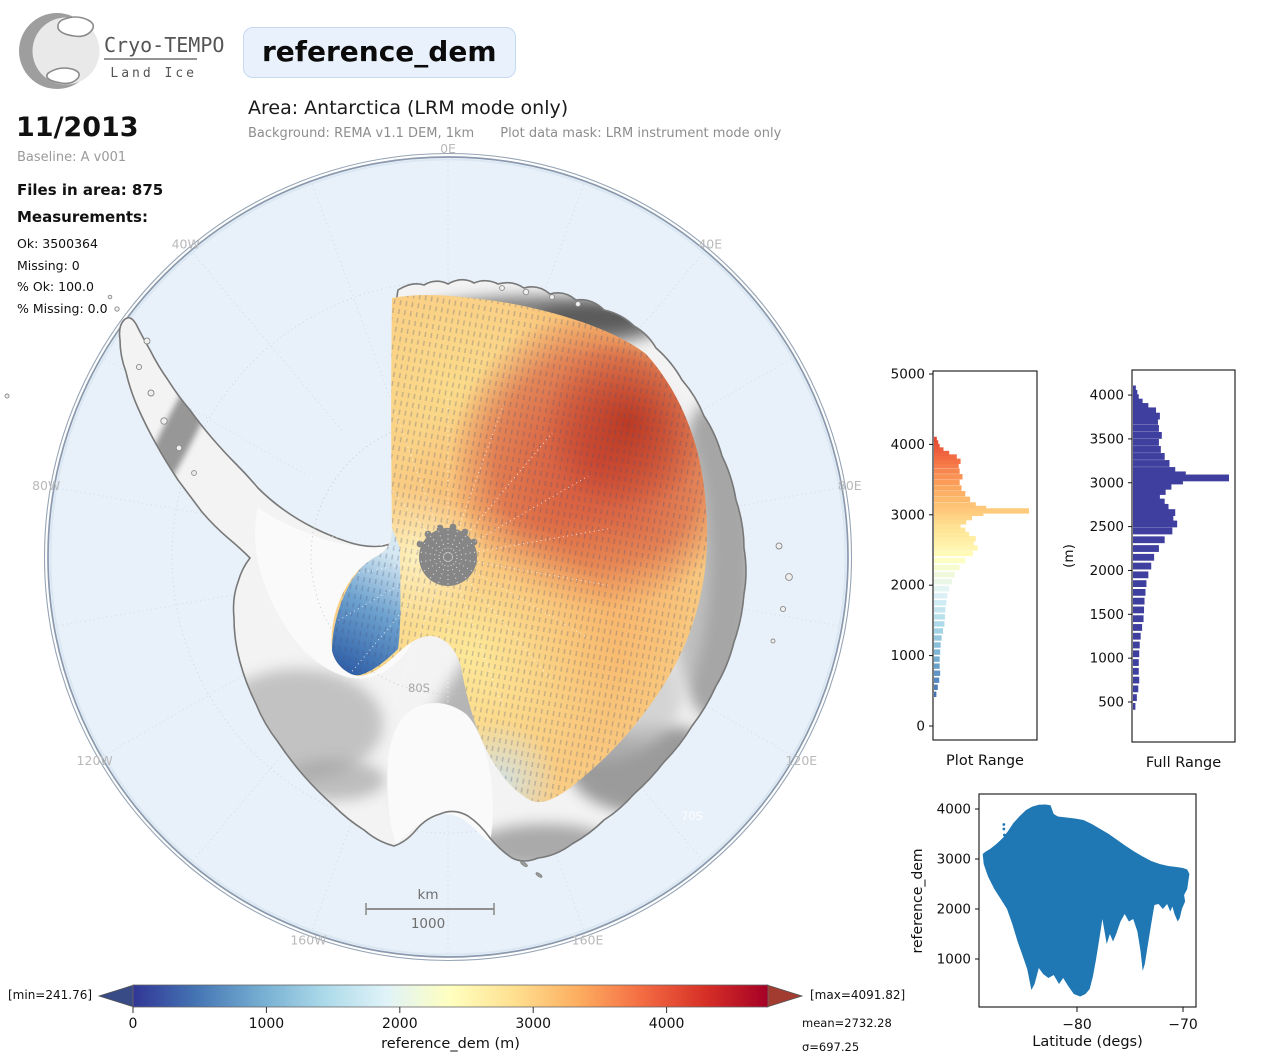 Image resolution: width=1272 pixels, height=1060 pixels. What do you see at coordinates (847, 1023) in the screenshot?
I see `svg-text: mean=2732.28` at bounding box center [847, 1023].